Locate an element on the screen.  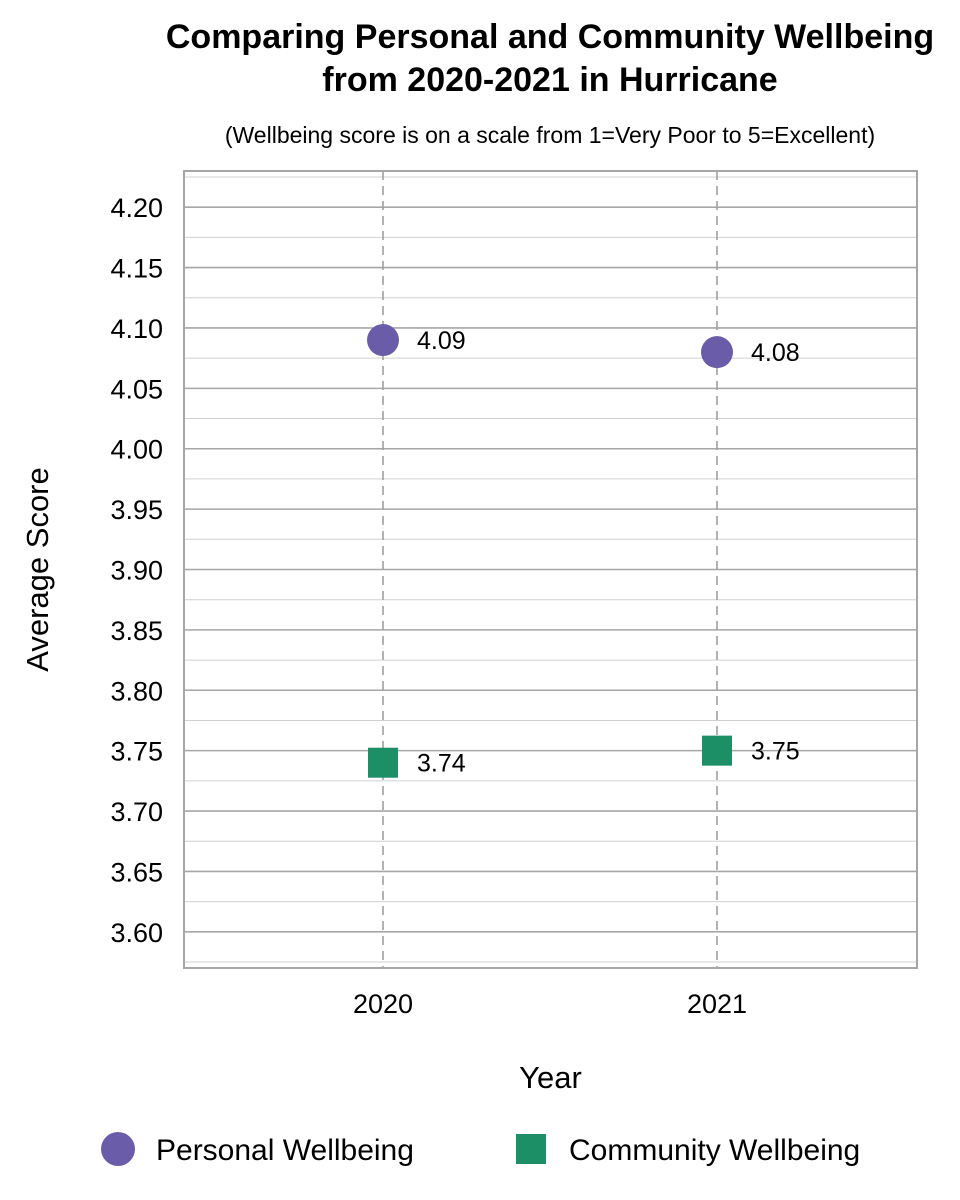
legend-item: Personal Wellbeing is located at coordinates (257, 1149).